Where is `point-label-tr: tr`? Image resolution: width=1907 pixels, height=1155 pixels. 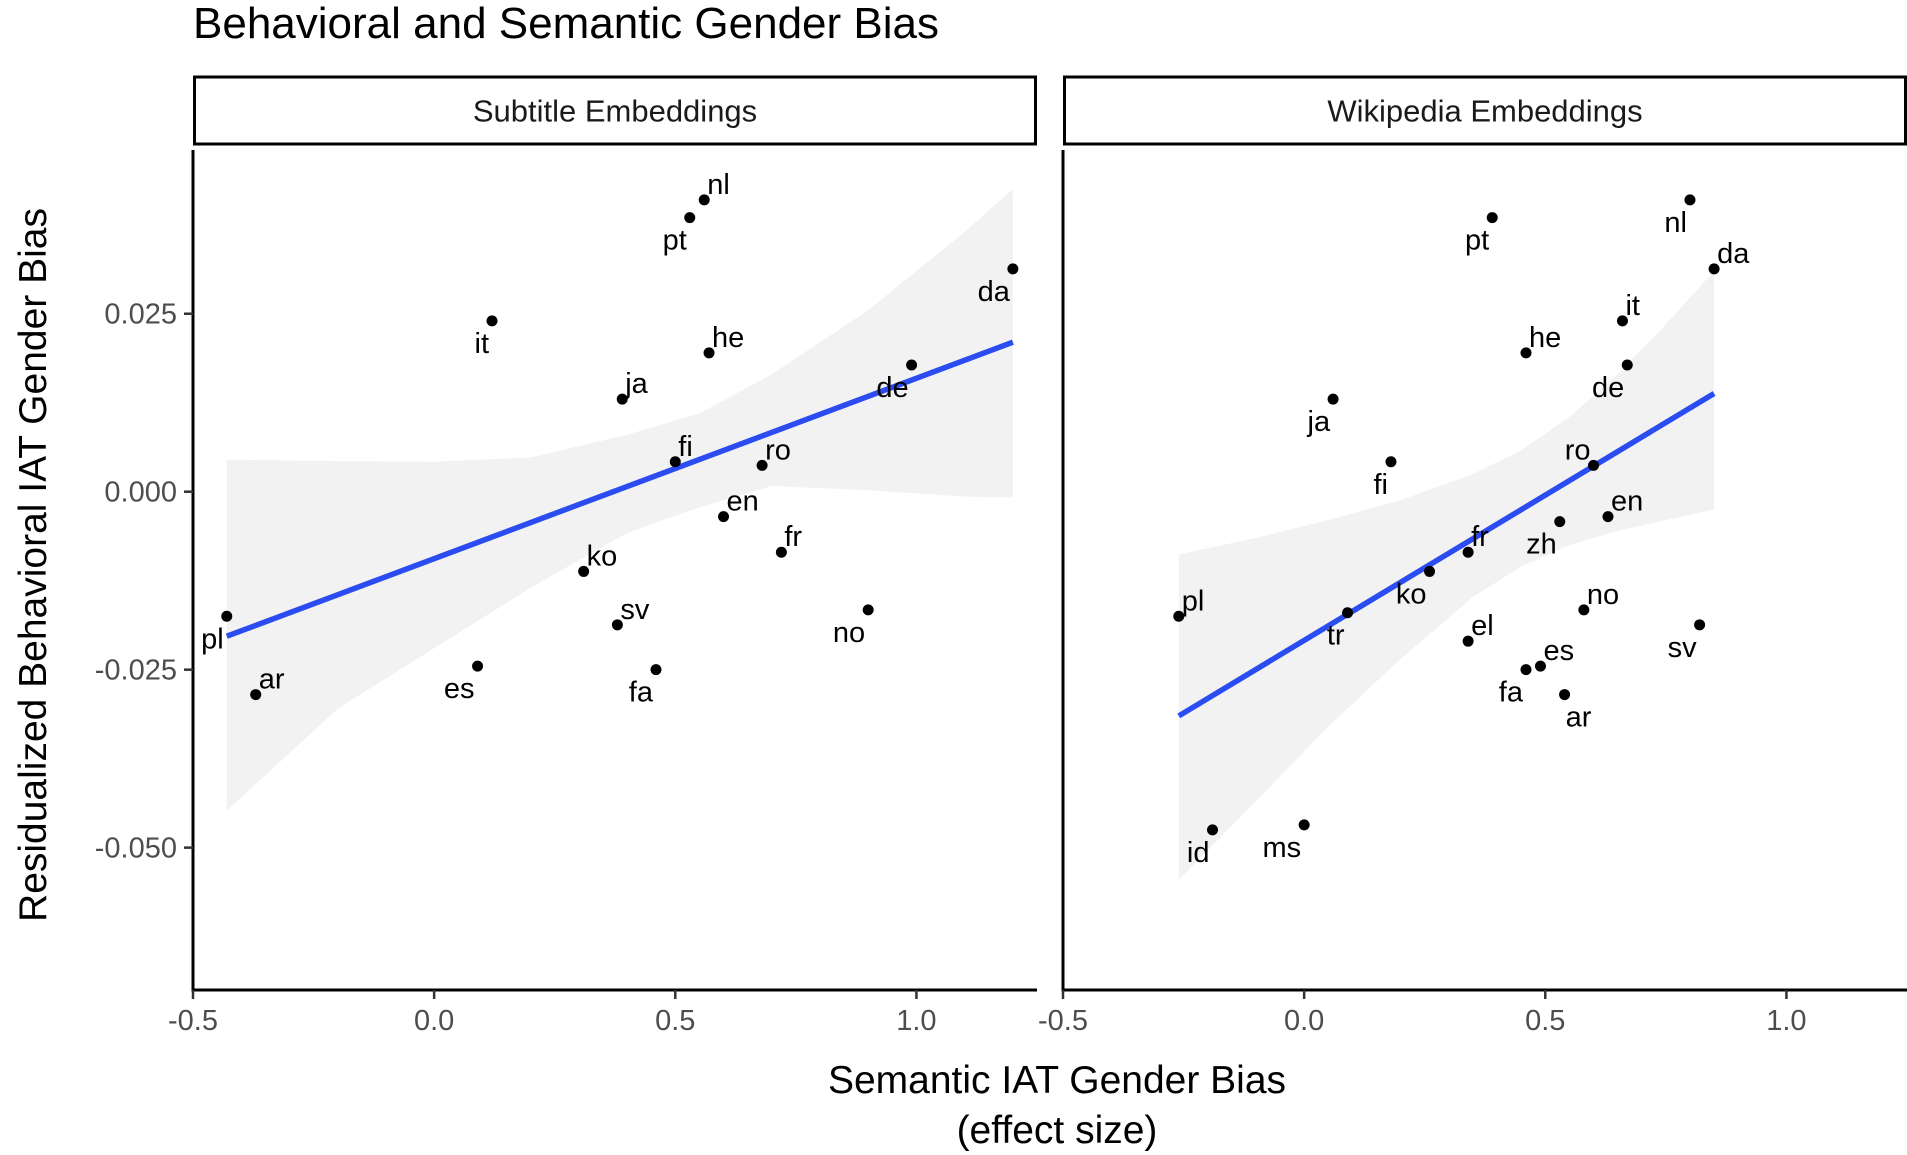
point-label-tr: tr is located at coordinates (1336, 636).